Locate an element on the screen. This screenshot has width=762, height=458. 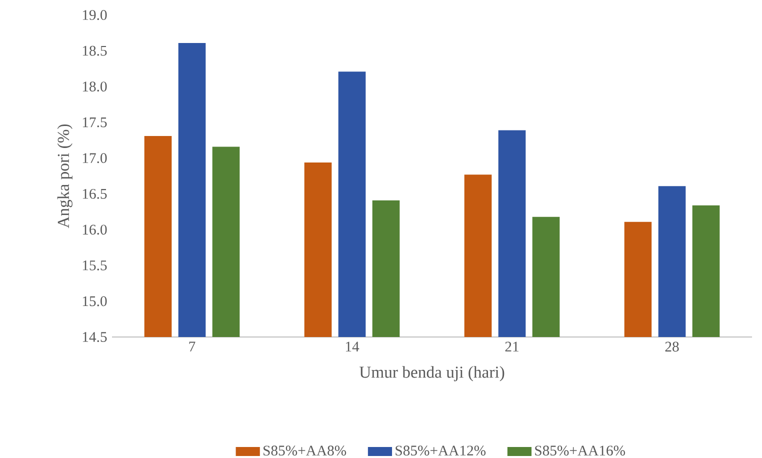
y-tick-label: 19.0 is located at coordinates (94, 15).